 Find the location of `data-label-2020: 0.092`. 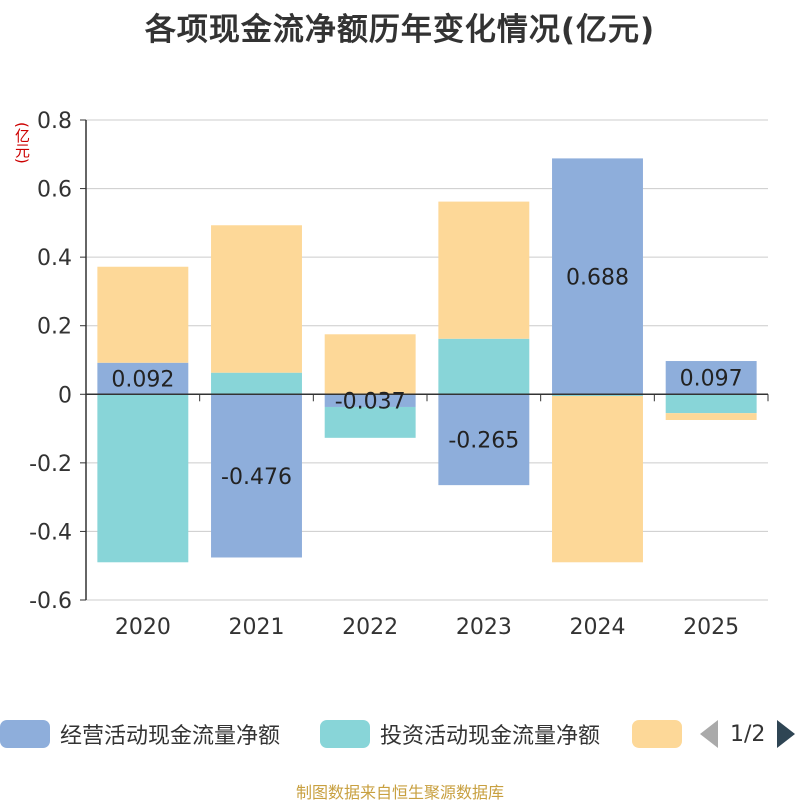

data-label-2020: 0.092 is located at coordinates (142, 380).